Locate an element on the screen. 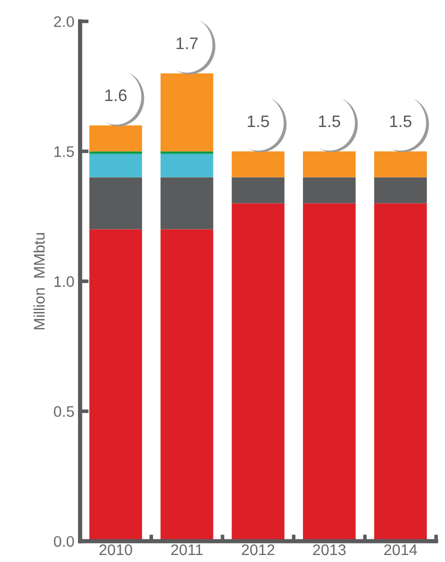 Image resolution: width=445 pixels, height=562 pixels. total-label: 1.7 is located at coordinates (187, 44).